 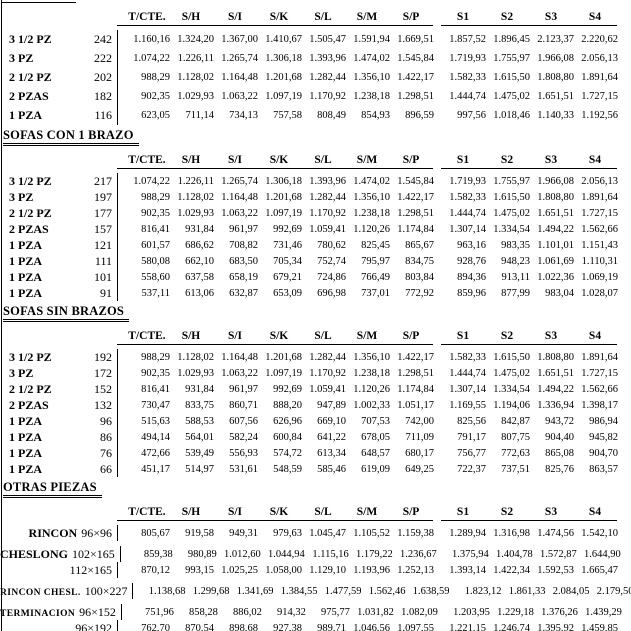 I want to click on price-cell: 1.719,93, so click(x=467, y=58).